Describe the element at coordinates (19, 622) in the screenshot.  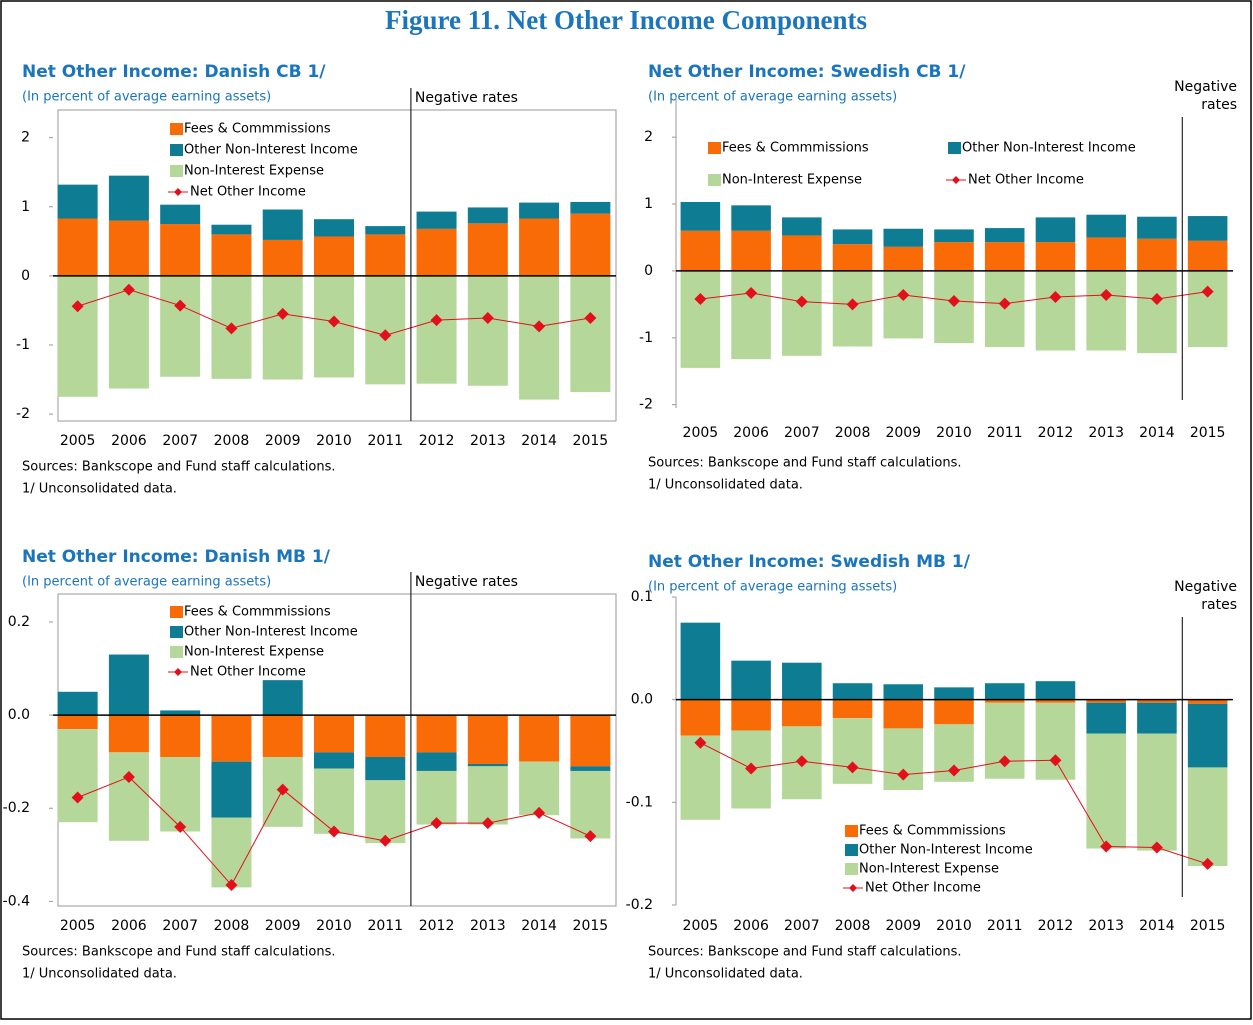
I see `y-tick-label: 0.2` at that location.